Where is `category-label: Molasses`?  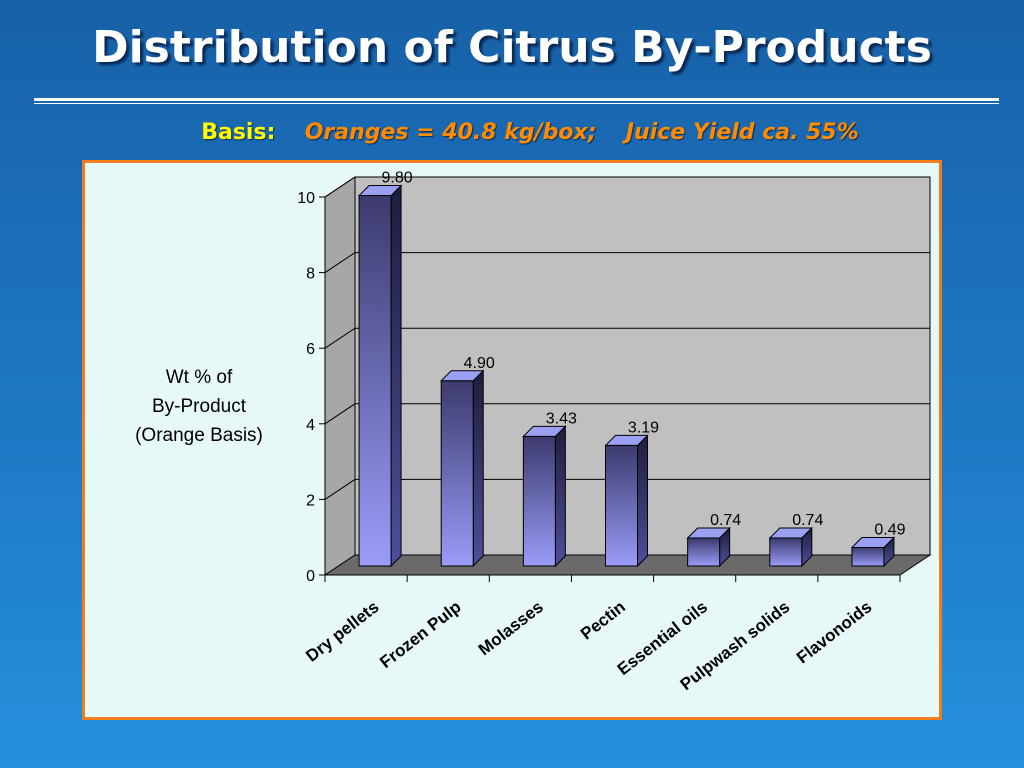 category-label: Molasses is located at coordinates (511, 628).